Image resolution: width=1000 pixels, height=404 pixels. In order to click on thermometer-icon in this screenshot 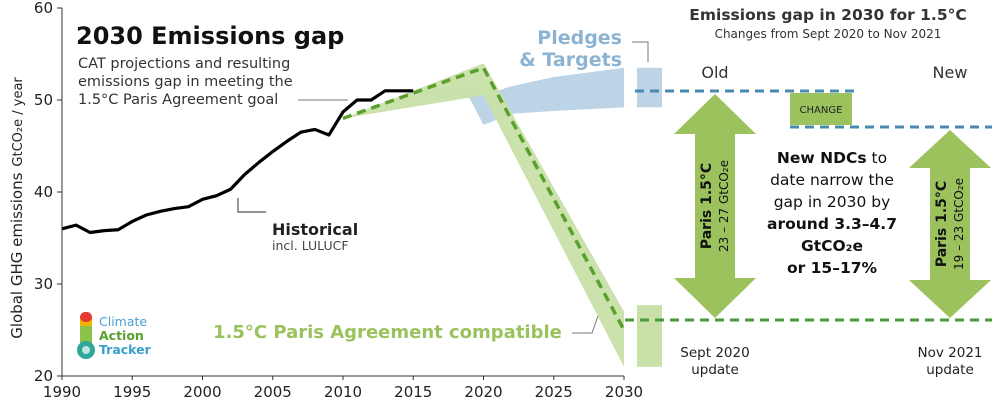, I will do `click(86, 335)`.